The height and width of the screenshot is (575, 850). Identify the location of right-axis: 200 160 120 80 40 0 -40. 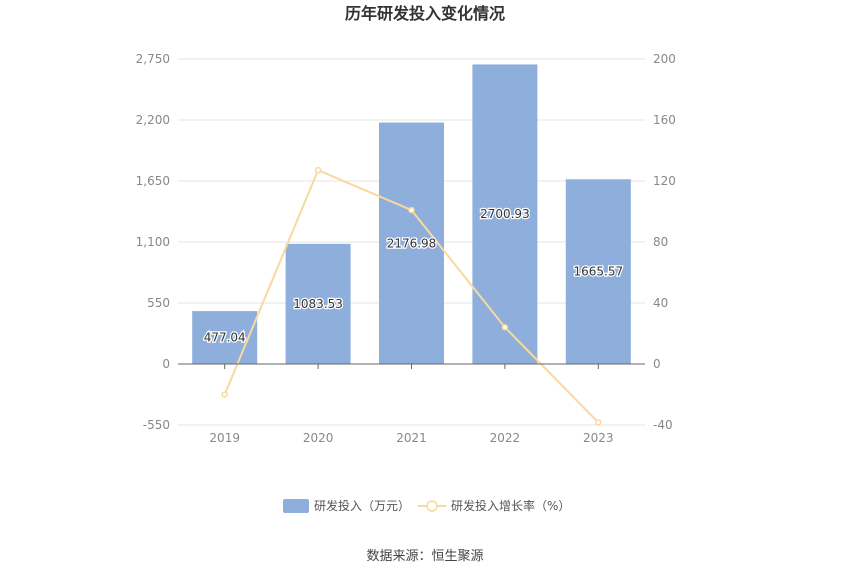
(664, 242).